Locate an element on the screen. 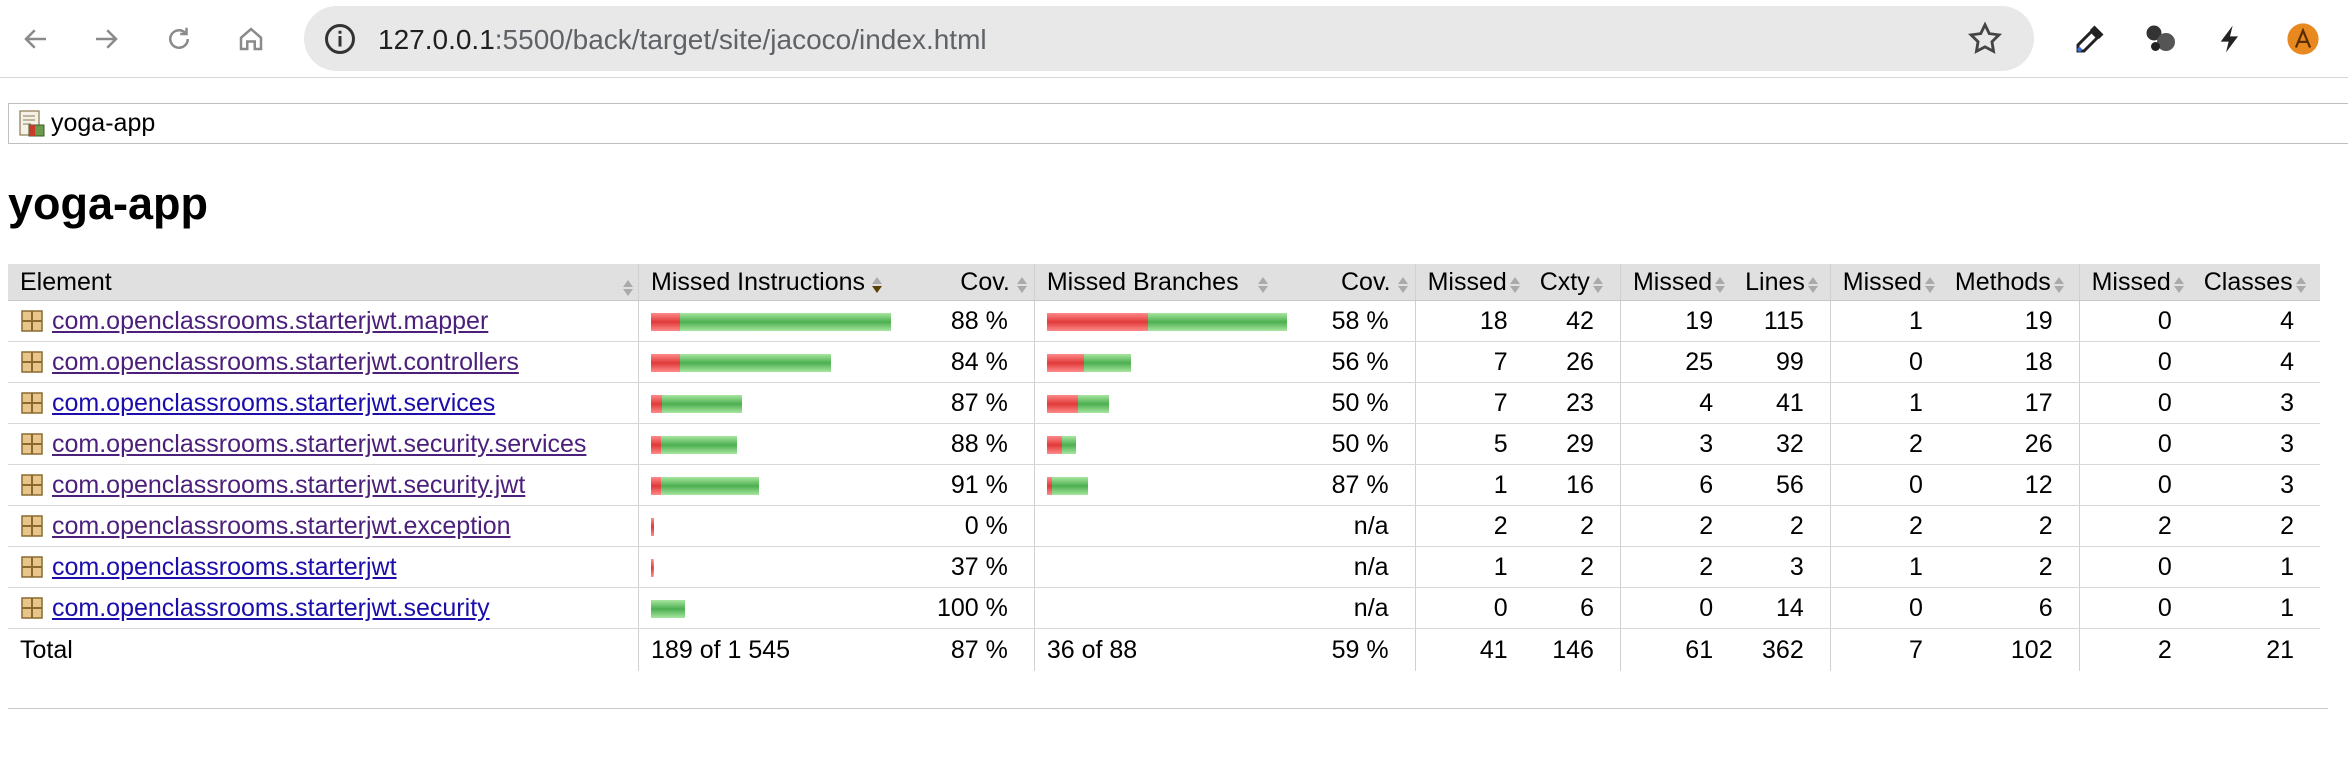  back-button is located at coordinates (36, 39).